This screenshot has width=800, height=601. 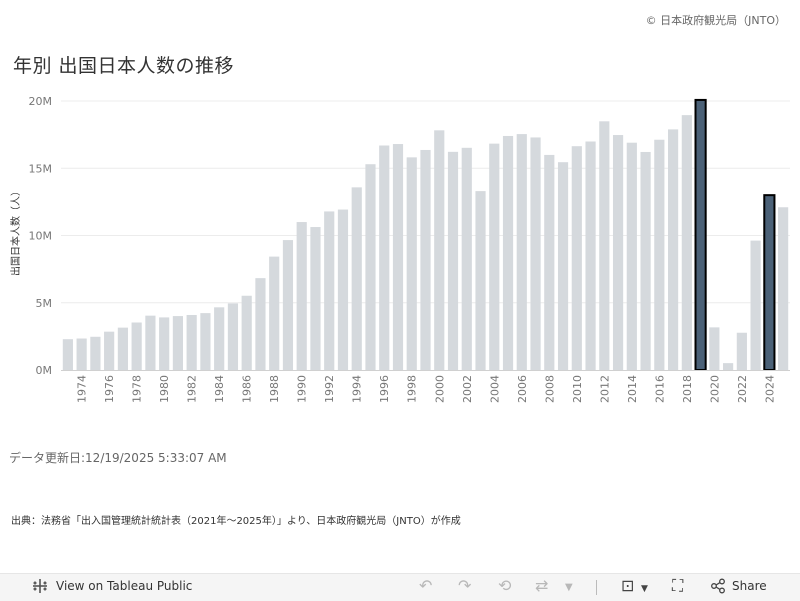 I want to click on view-on-tableau-button: View on Tableau Public, so click(x=112, y=586).